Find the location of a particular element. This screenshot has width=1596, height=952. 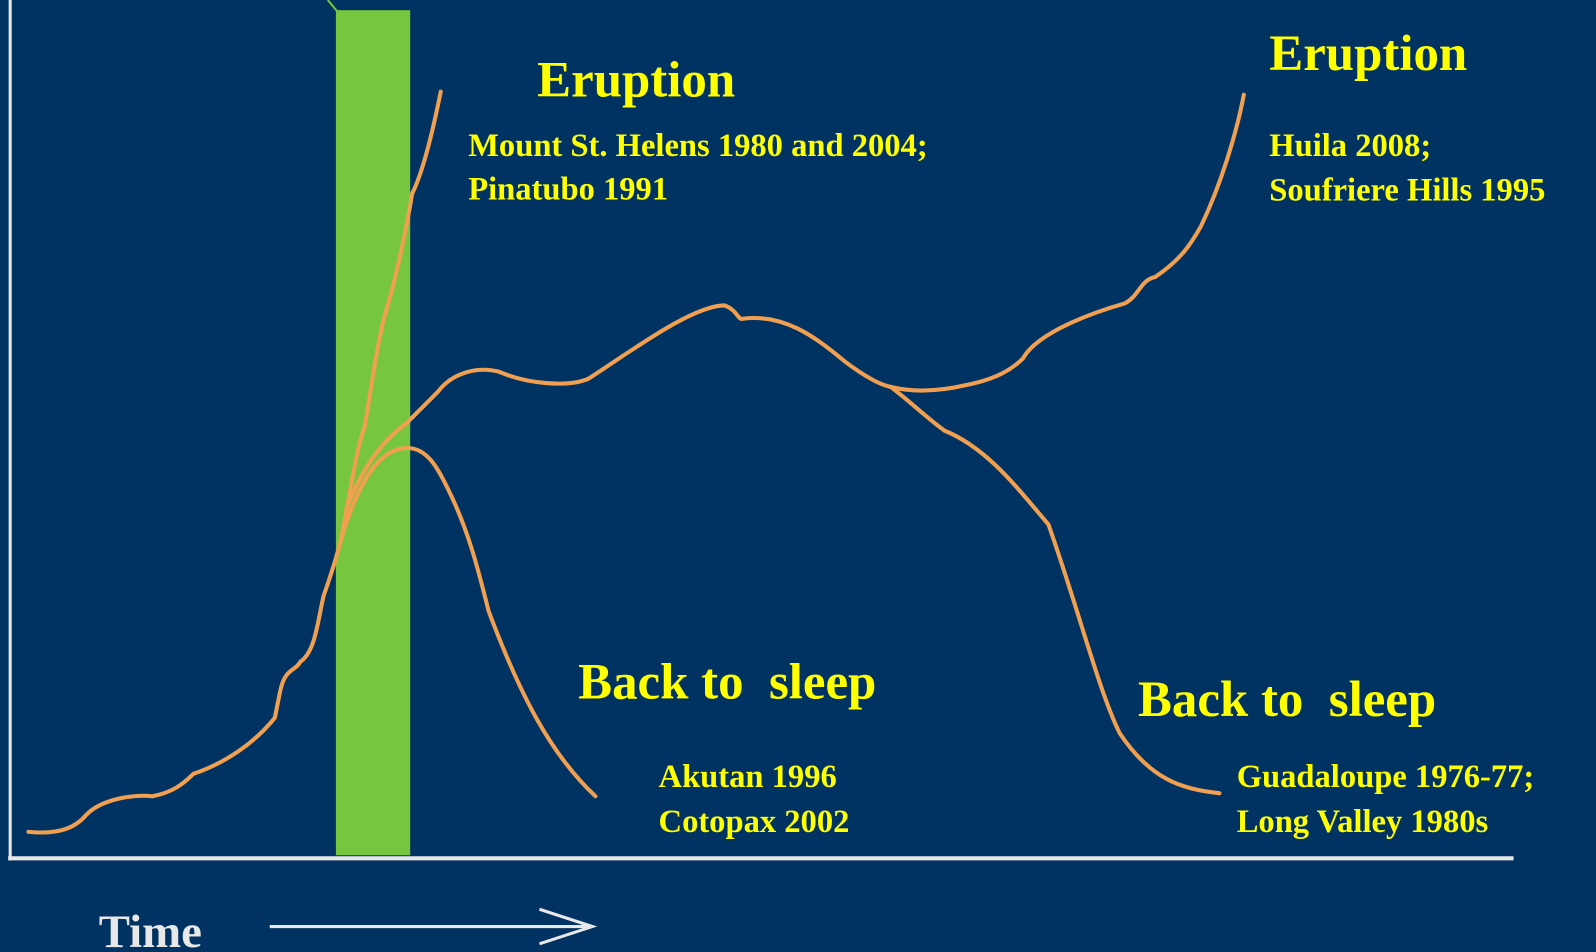

example: Mount St. Helens 1980 and 2004; is located at coordinates (697, 146).